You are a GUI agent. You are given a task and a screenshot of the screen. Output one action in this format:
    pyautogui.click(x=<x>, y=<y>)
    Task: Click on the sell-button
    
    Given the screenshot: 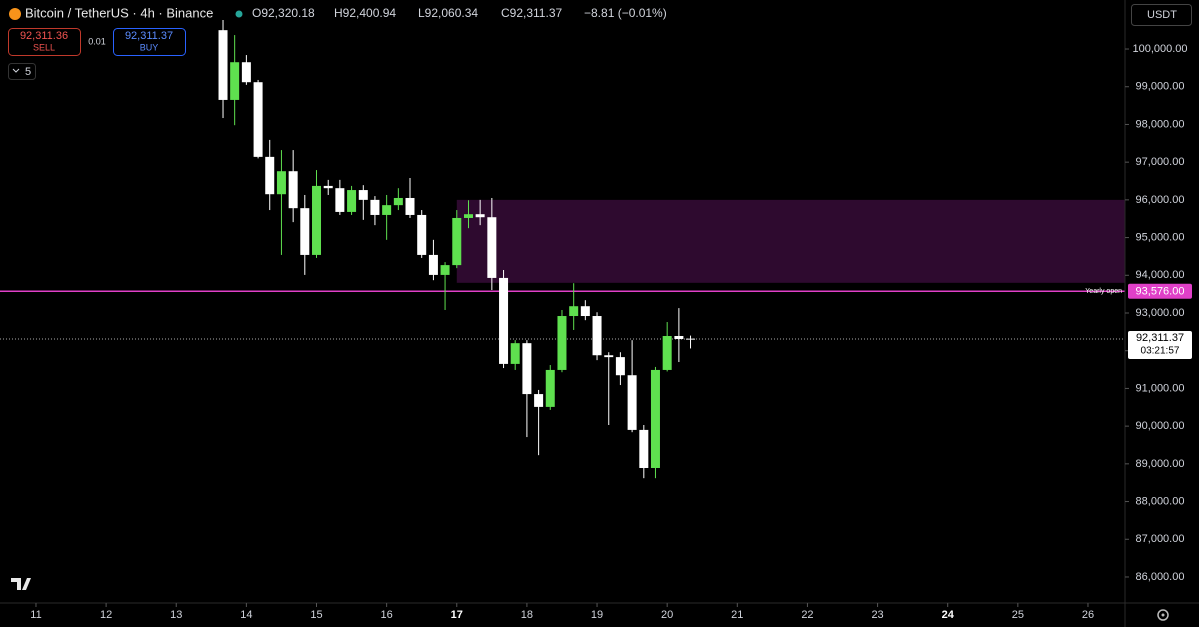 What is the action you would take?
    pyautogui.click(x=44, y=42)
    